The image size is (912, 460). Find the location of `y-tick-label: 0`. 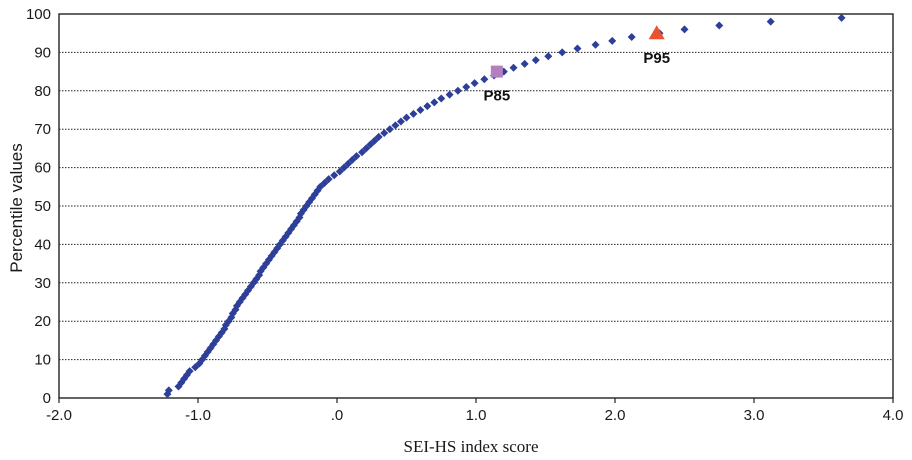

y-tick-label: 0 is located at coordinates (47, 398).